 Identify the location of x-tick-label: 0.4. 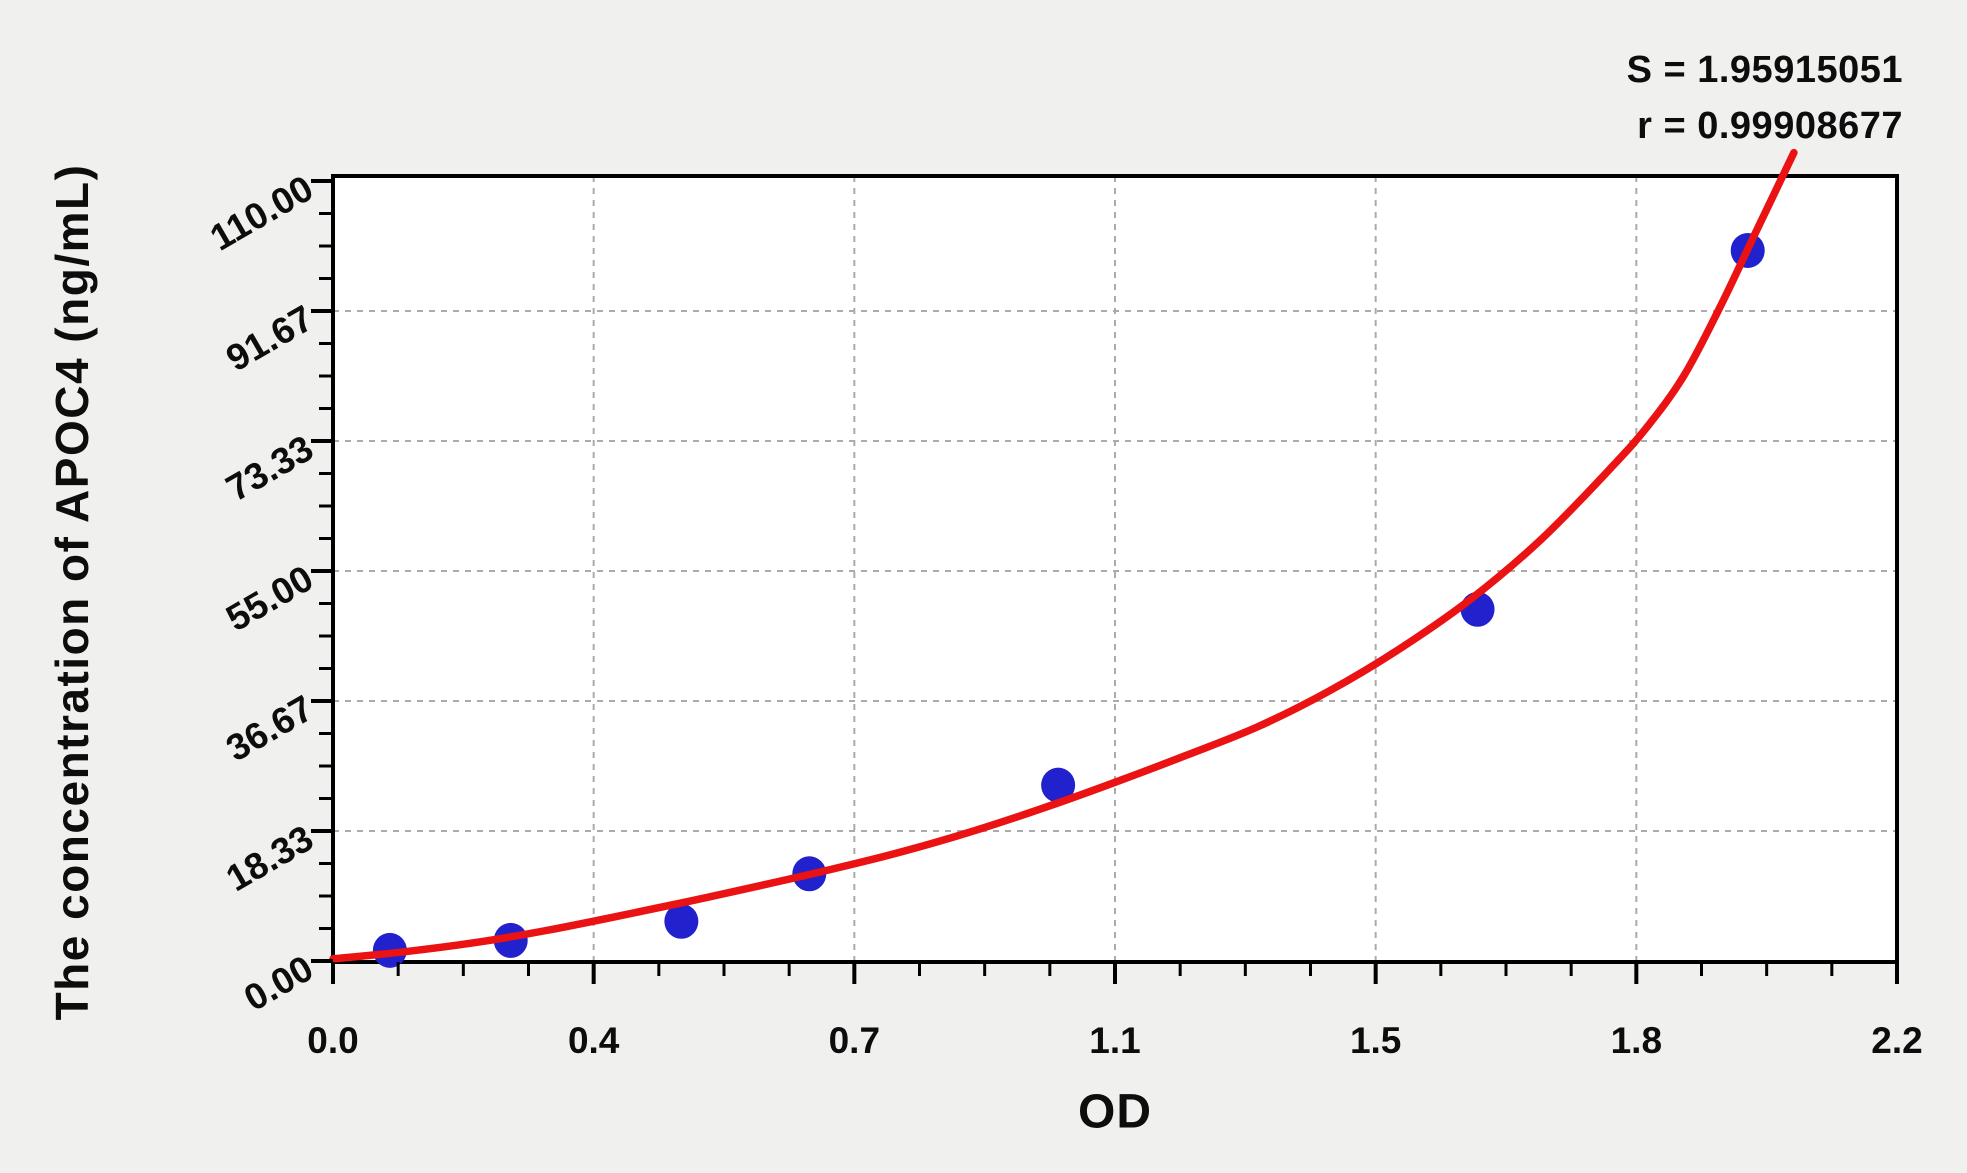
(594, 1040).